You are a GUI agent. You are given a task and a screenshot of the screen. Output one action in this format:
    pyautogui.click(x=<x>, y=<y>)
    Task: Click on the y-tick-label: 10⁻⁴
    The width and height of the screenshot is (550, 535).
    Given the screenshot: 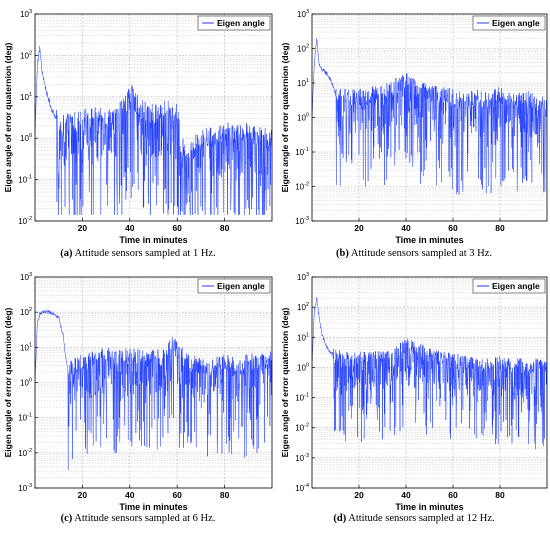 What is the action you would take?
    pyautogui.click(x=302, y=488)
    